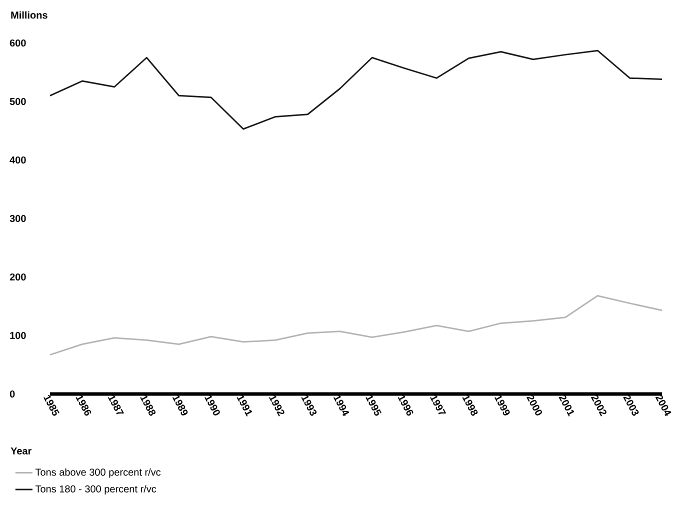 This screenshot has width=682, height=513. Describe the element at coordinates (18, 102) in the screenshot. I see `y-tick-label: 500` at that location.